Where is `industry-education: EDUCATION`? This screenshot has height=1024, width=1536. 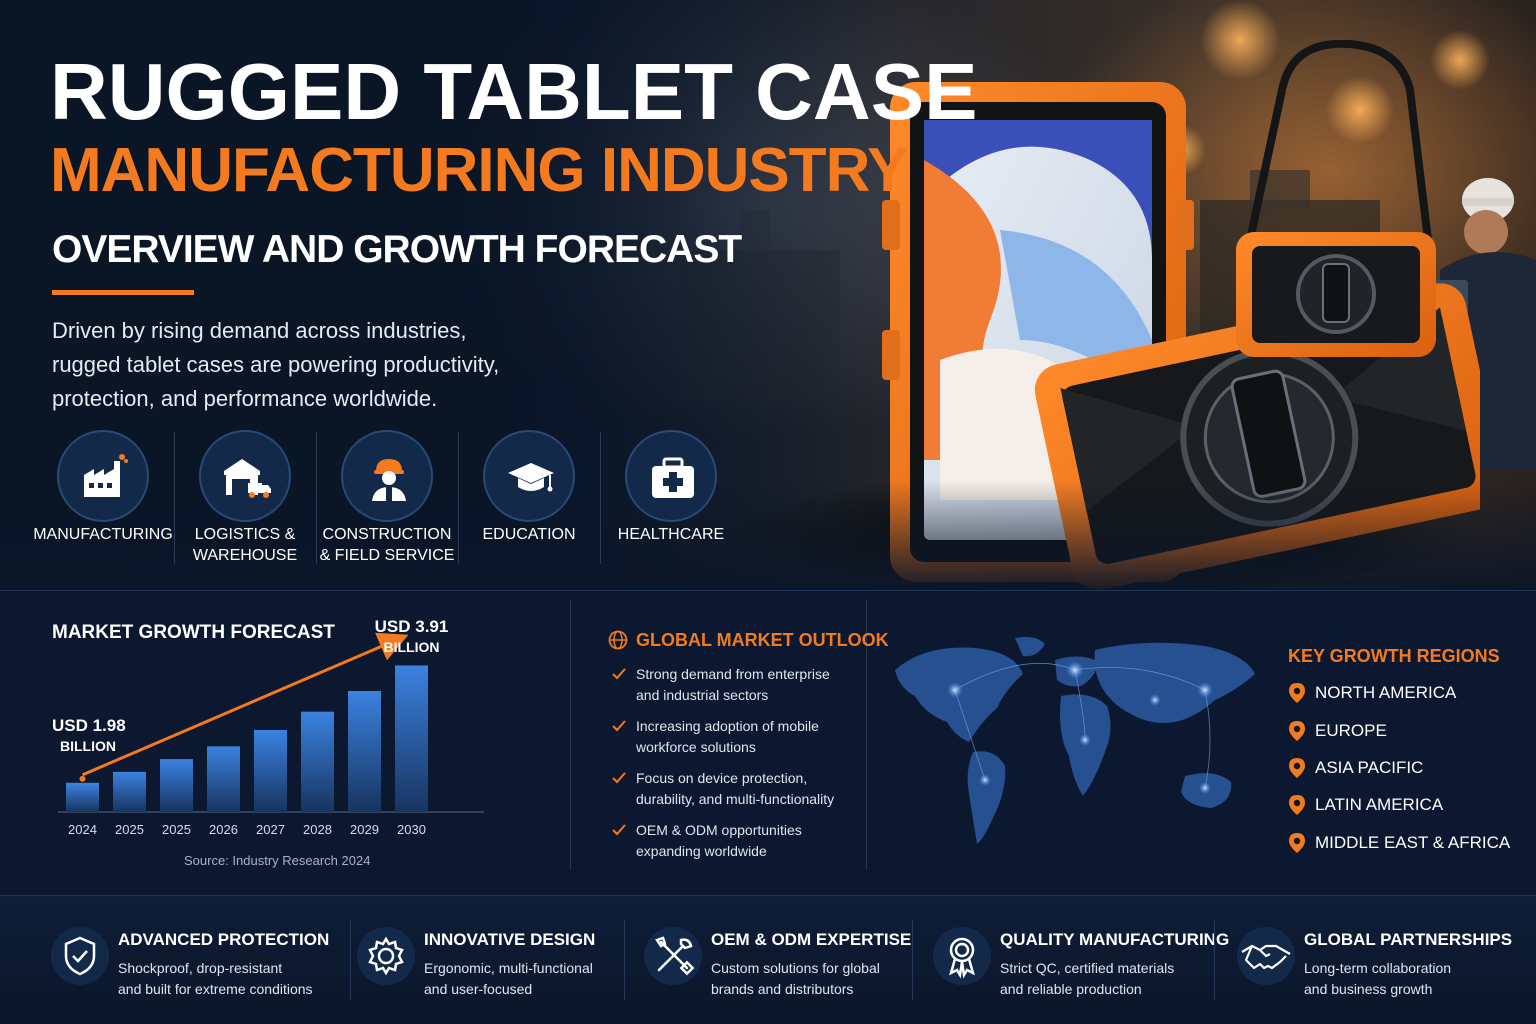
industry-education: EDUCATION is located at coordinates (529, 503).